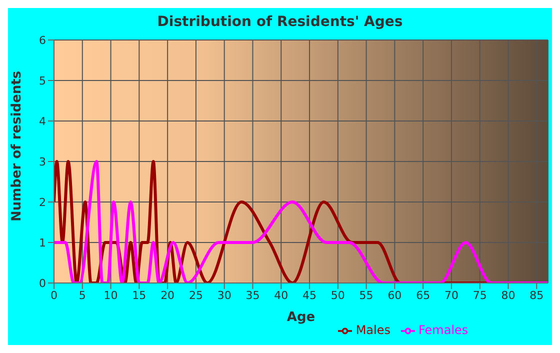 Image resolution: width=560 pixels, height=353 pixels. What do you see at coordinates (82, 295) in the screenshot?
I see `x-tick-label: 5` at bounding box center [82, 295].